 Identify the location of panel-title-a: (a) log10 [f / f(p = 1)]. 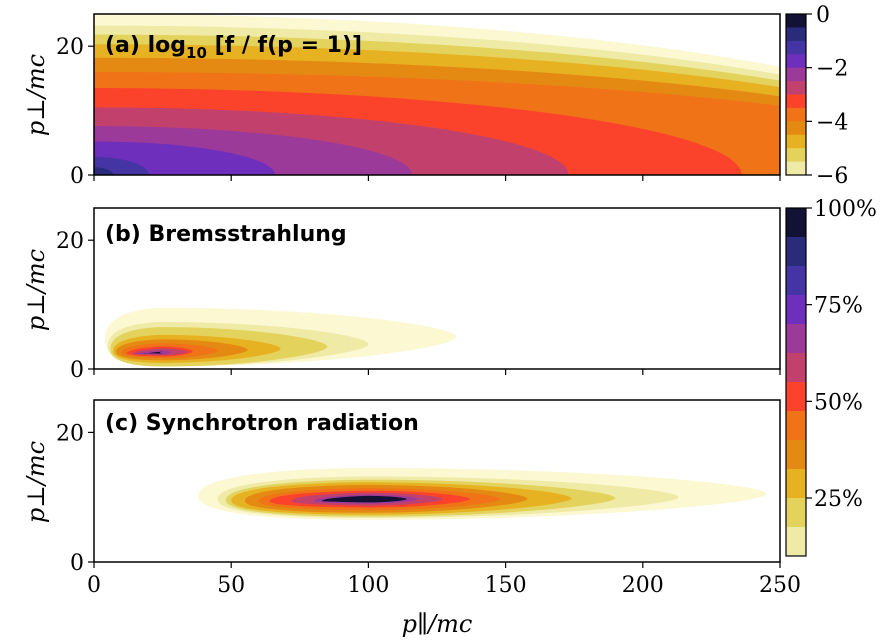
(233, 47).